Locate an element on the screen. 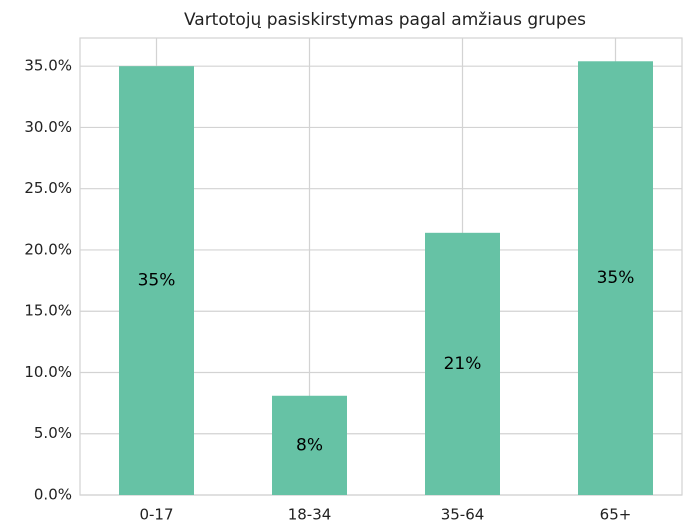 The width and height of the screenshot is (683, 527). data-label: 21% is located at coordinates (463, 364).